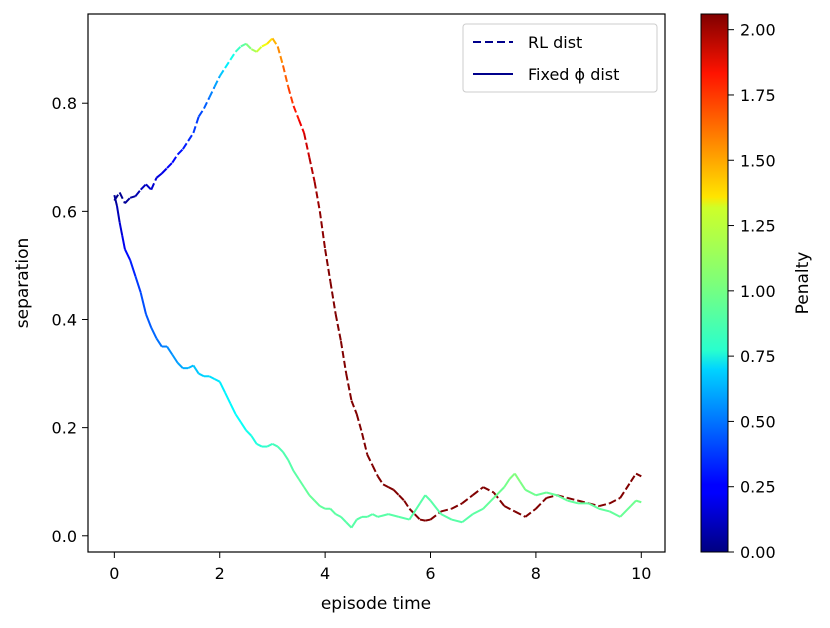 Image resolution: width=830 pixels, height=628 pixels. I want to click on x-tick-label: 0, so click(114, 573).